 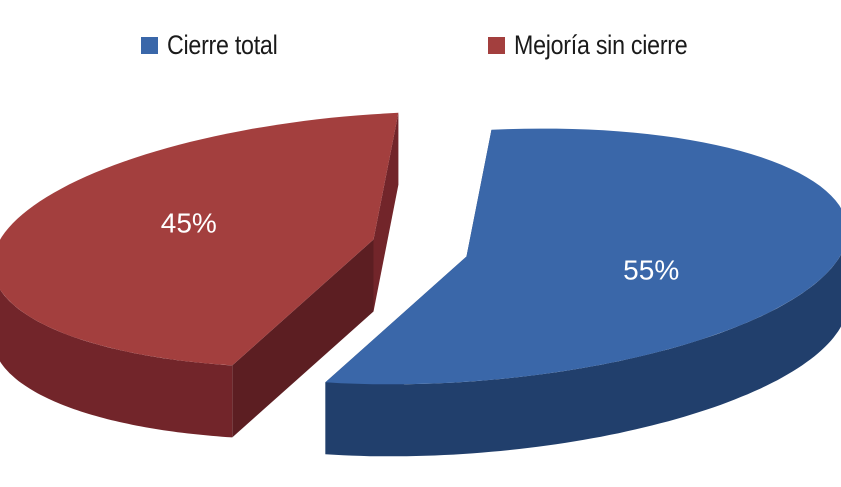 I want to click on legend-swatch-cierre-total, so click(x=149, y=45).